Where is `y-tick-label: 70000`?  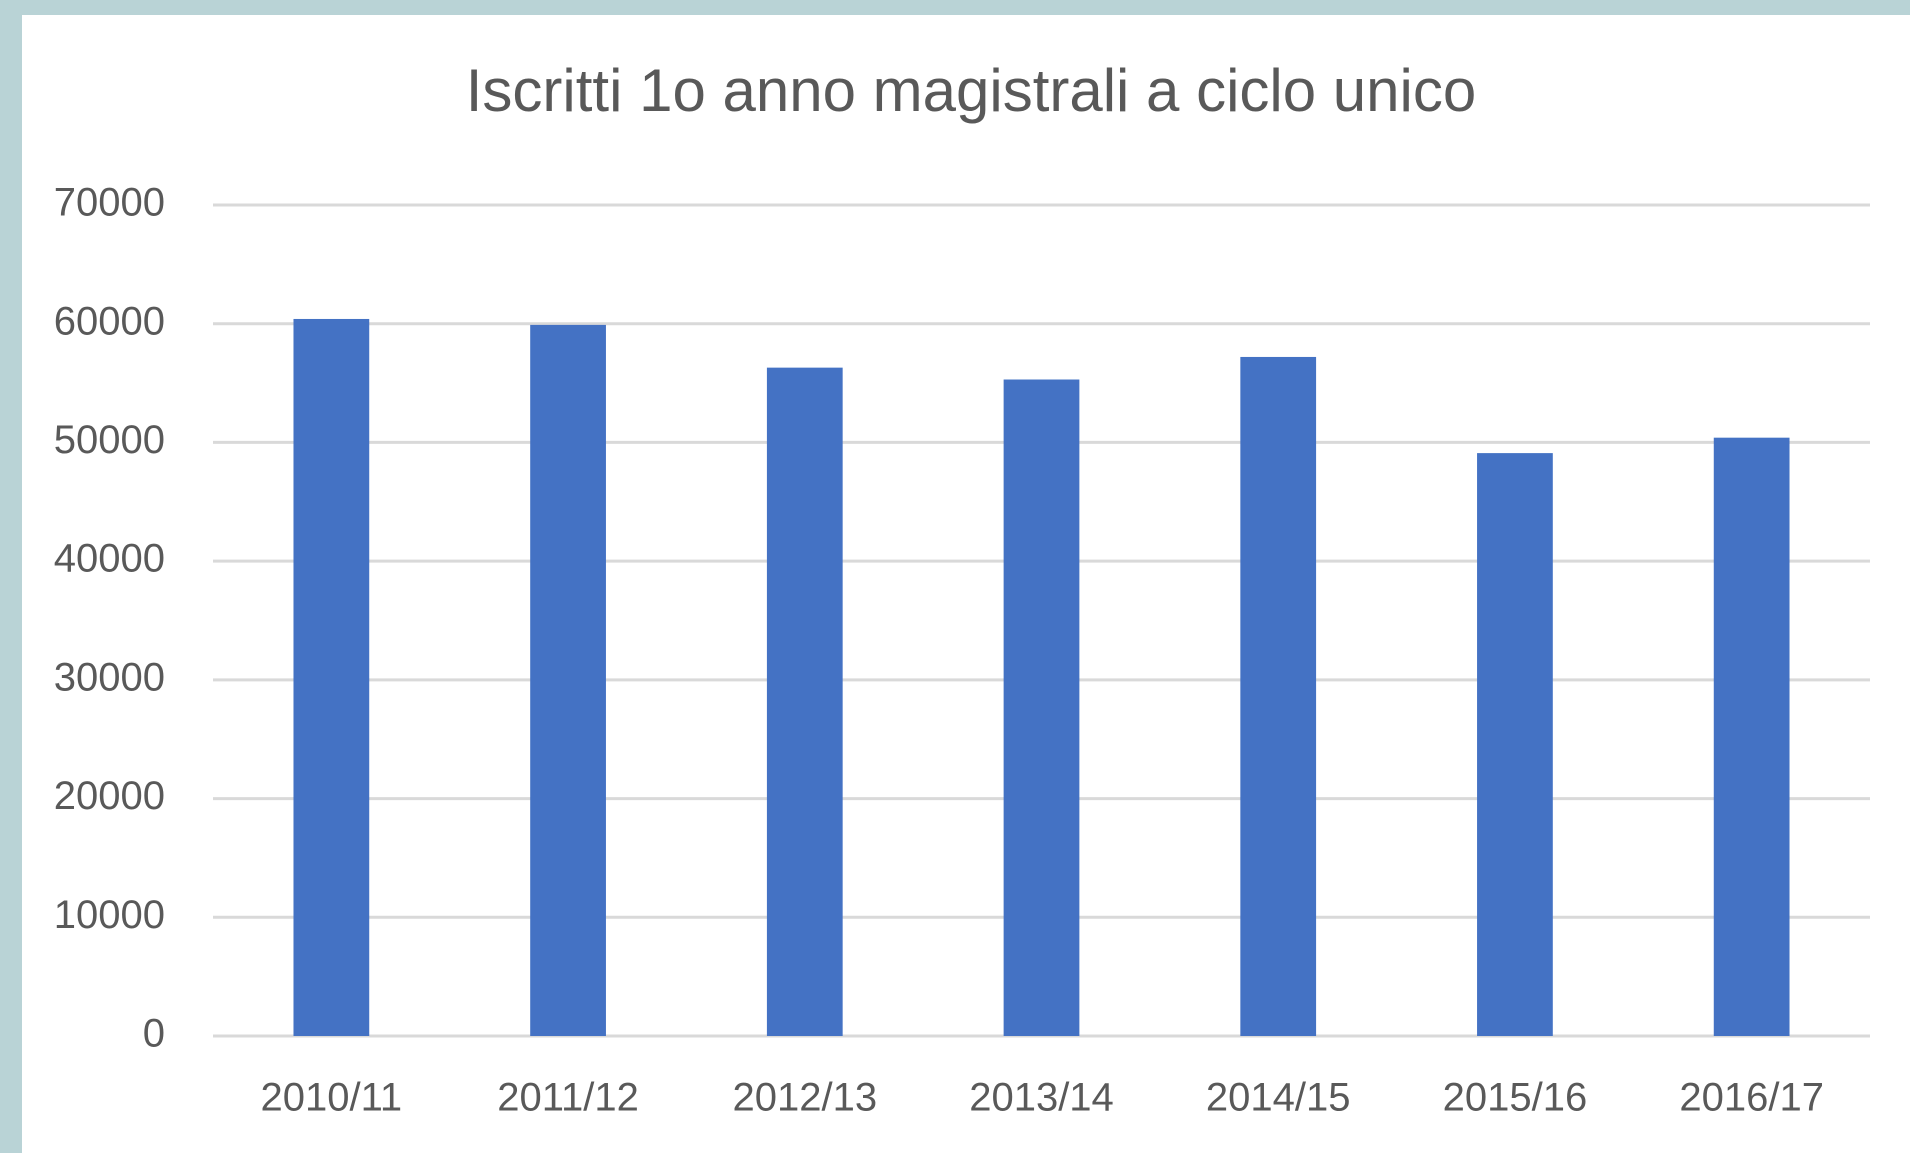
y-tick-label: 70000 is located at coordinates (109, 203).